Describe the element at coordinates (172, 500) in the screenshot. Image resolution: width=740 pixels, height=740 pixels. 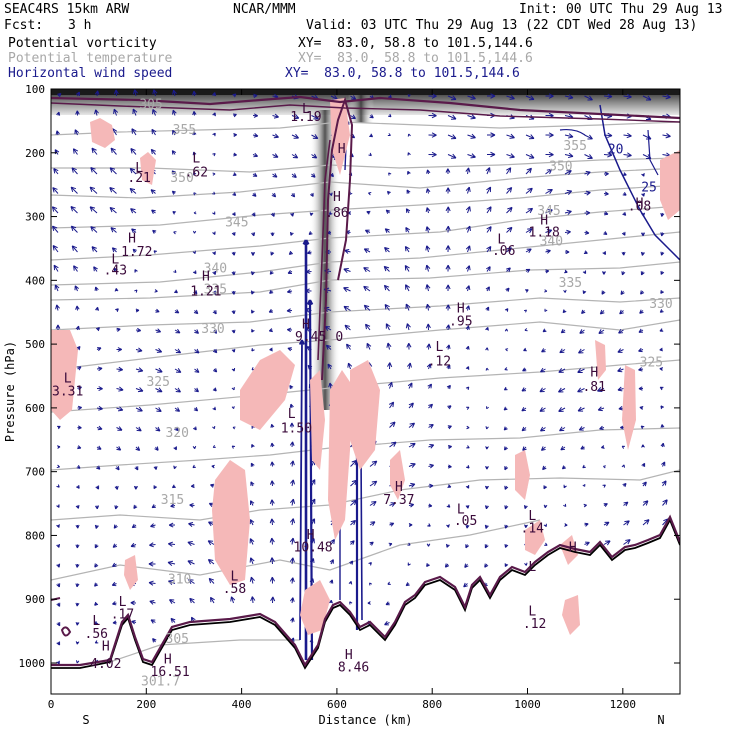
I see `theta-label: 315` at that location.